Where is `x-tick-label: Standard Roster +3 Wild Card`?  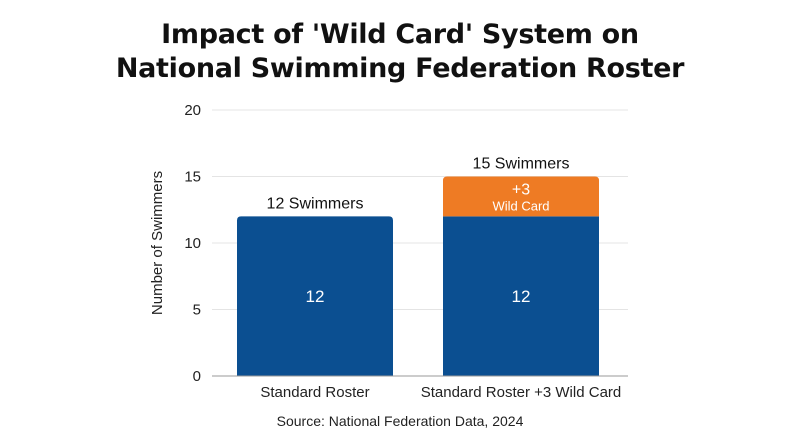 x-tick-label: Standard Roster +3 Wild Card is located at coordinates (521, 392).